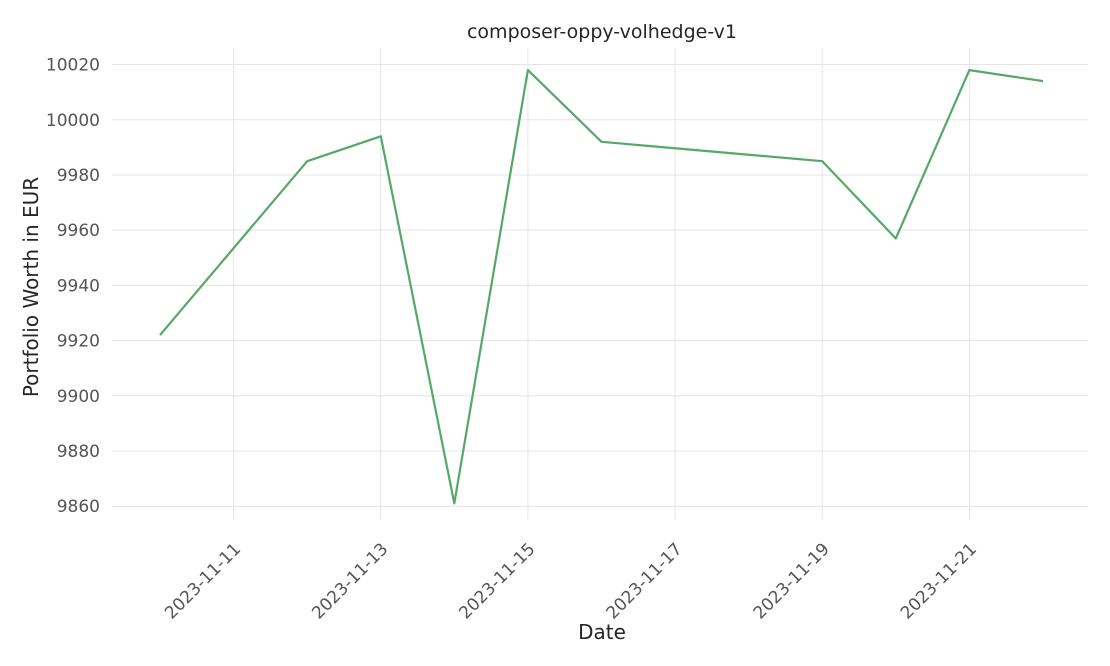 This screenshot has width=1110, height=666. I want to click on y-axis-ticks: 9860 9880 9900 9920 9940 9960 9980 10000 10020, so click(73, 287).